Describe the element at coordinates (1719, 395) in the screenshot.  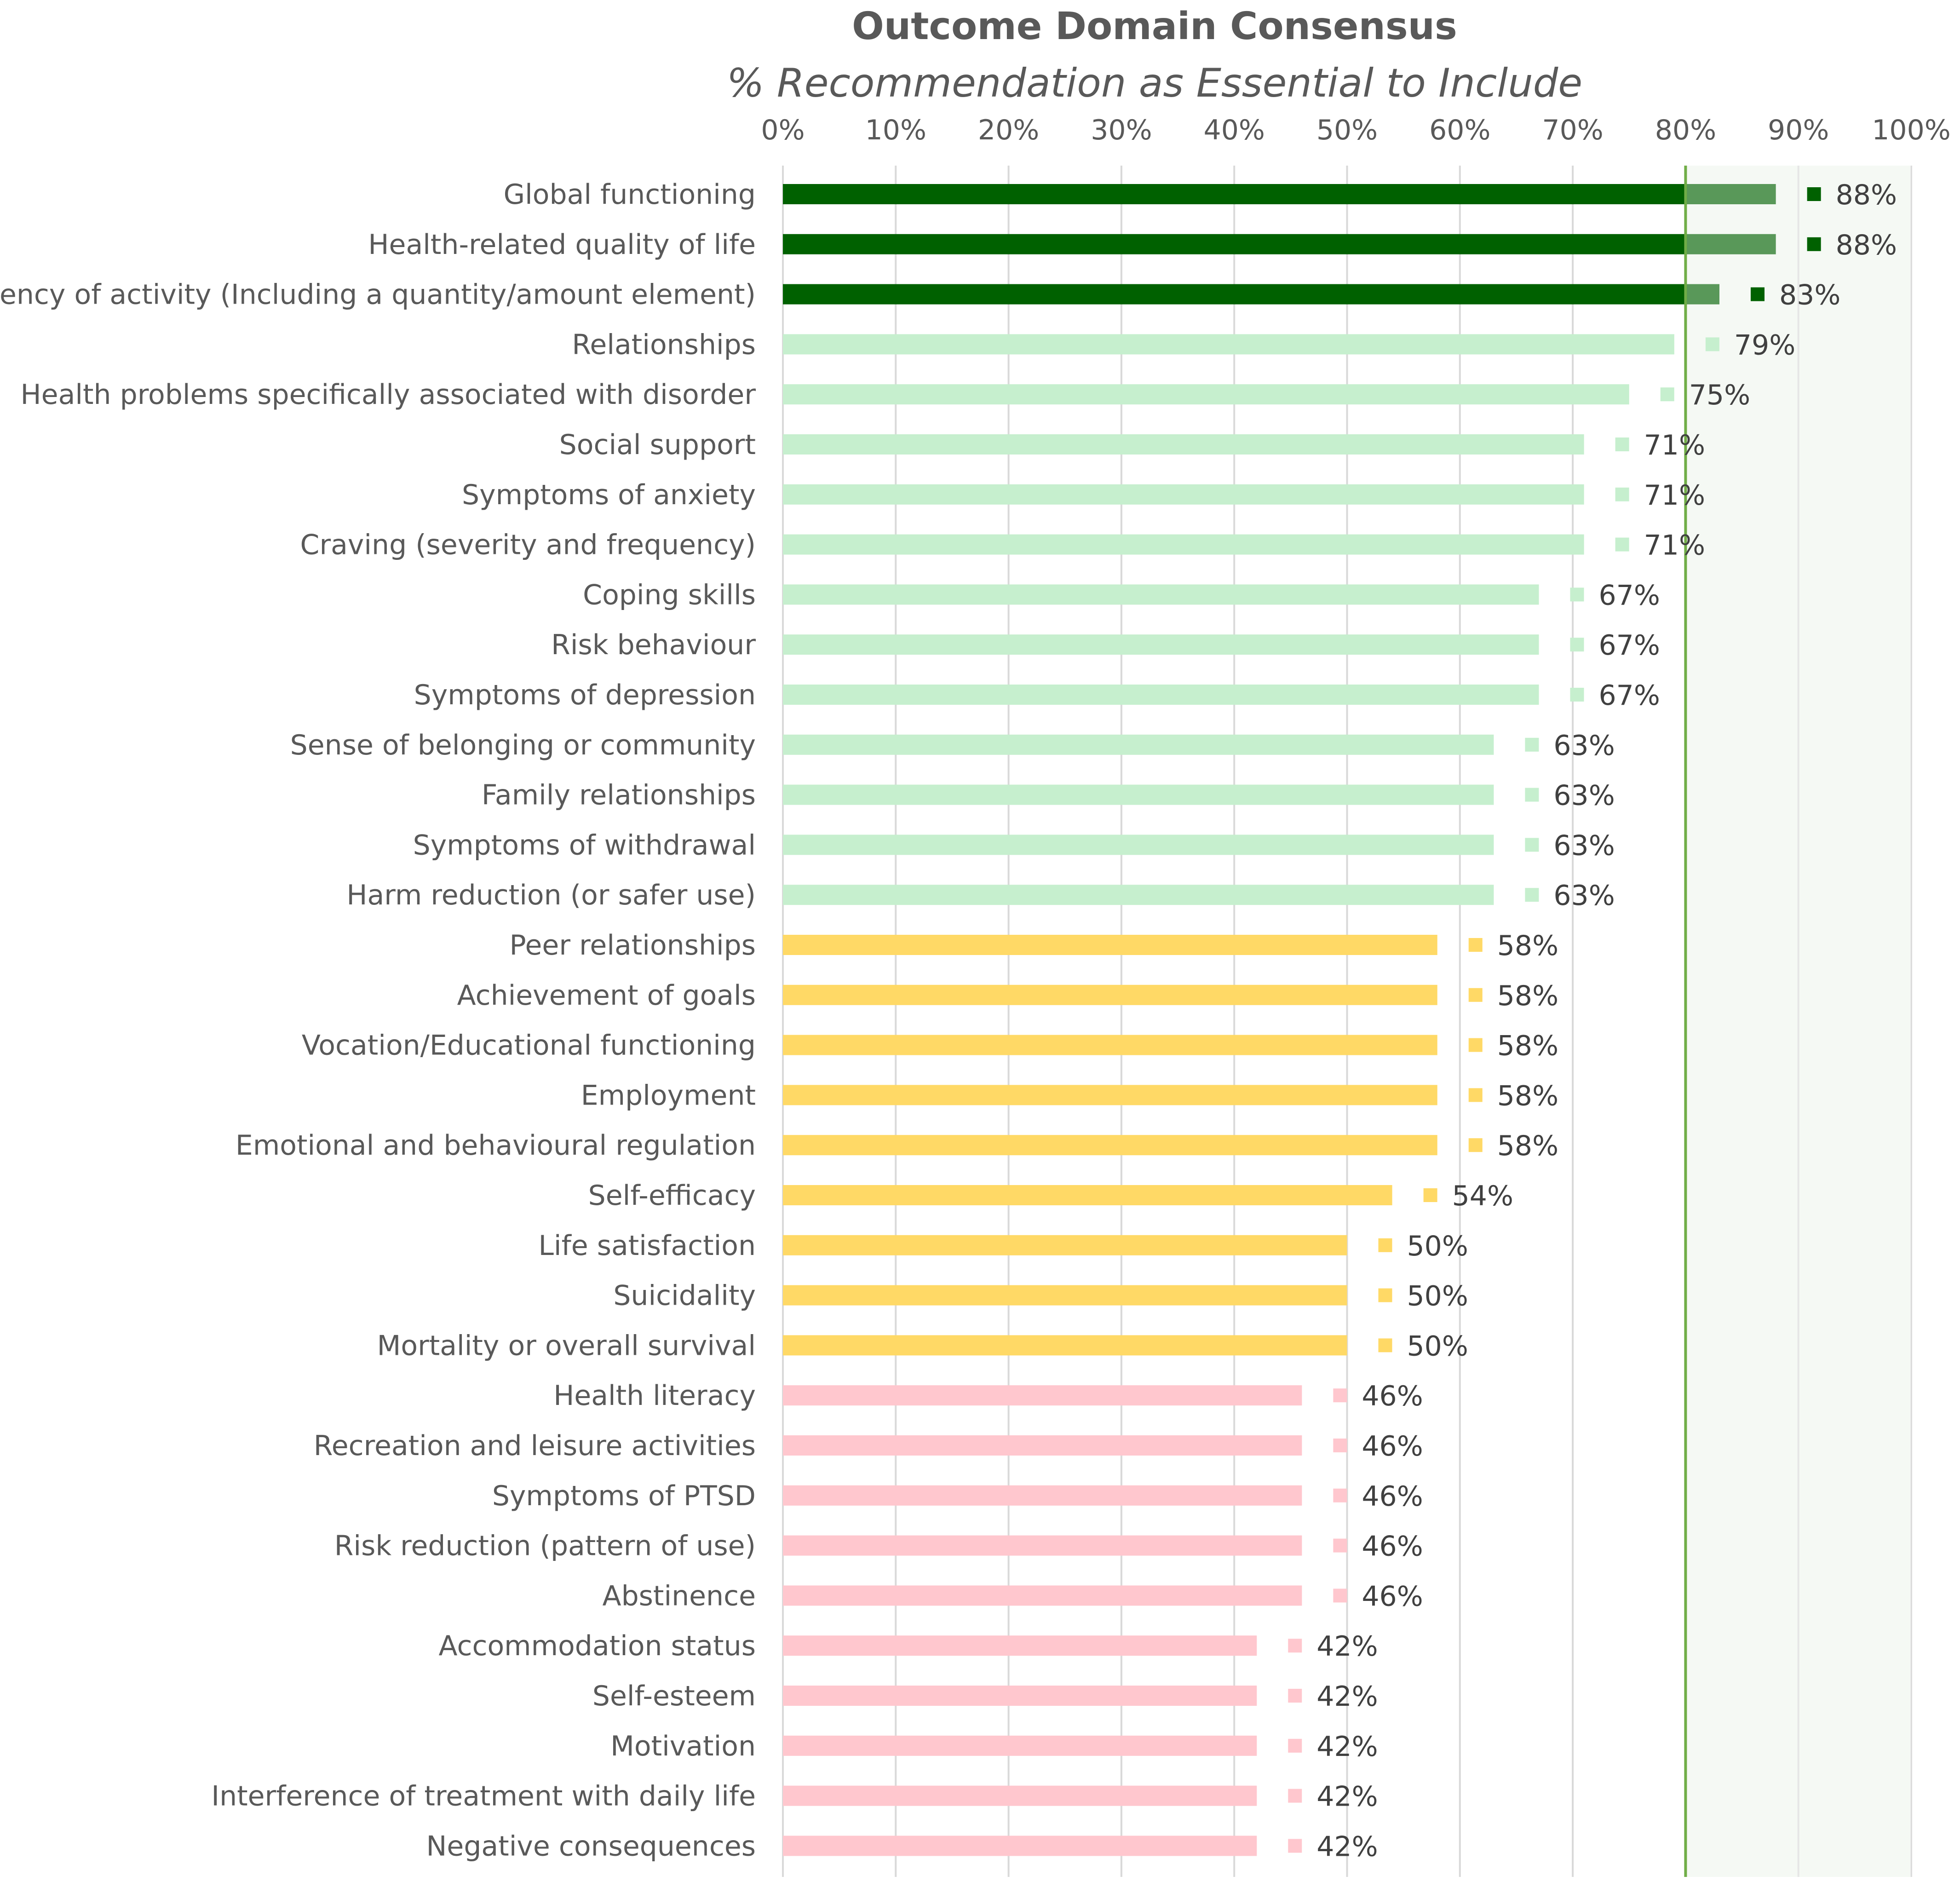
I see `value-label: 75%` at that location.